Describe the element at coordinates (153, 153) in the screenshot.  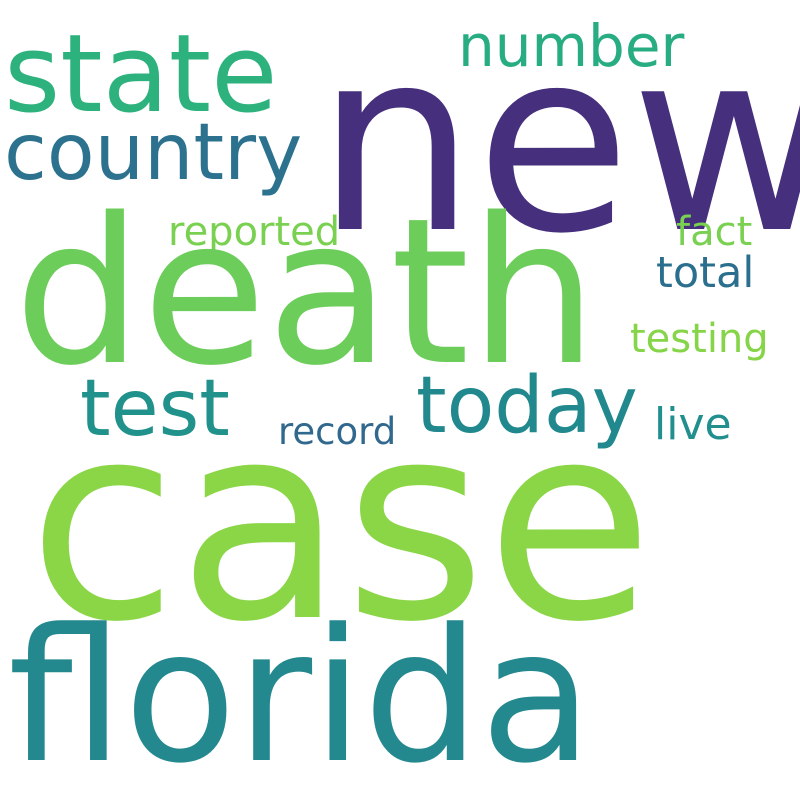
I see `word-country: country` at that location.